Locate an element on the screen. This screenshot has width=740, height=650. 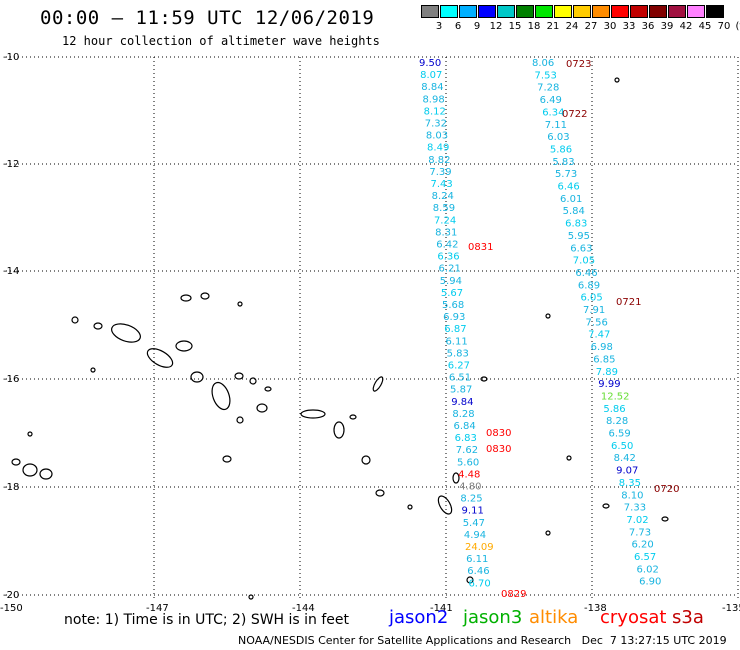
x-axis-label: -141 is located at coordinates (441, 608).